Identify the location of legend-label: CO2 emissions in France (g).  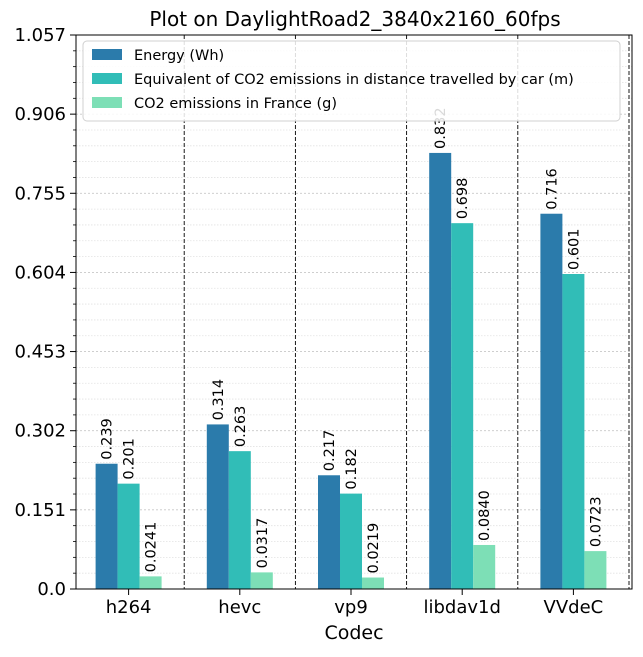
(235, 104).